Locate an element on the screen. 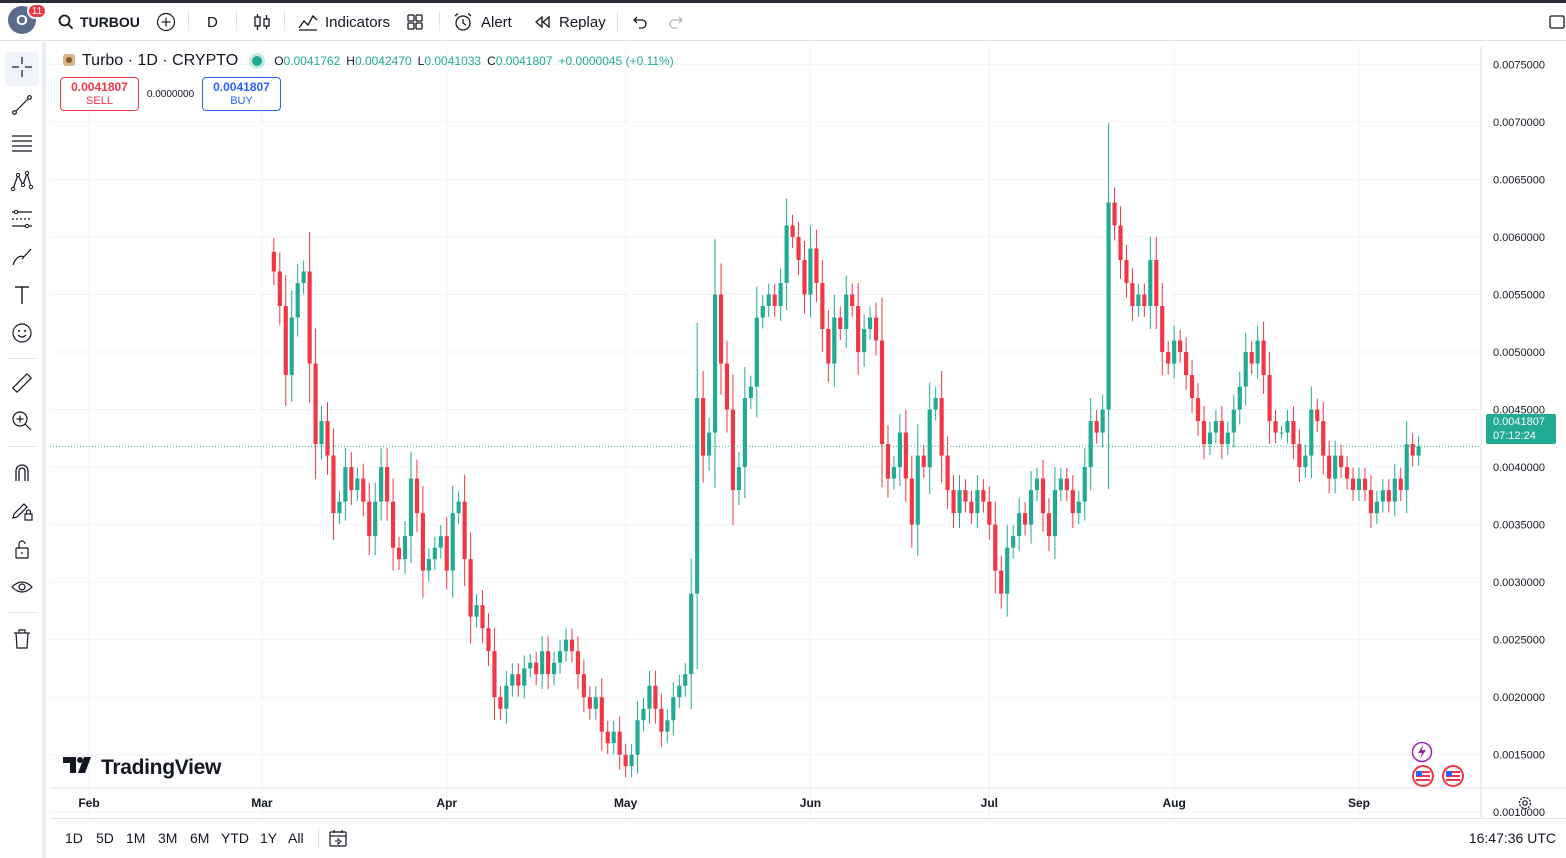 This screenshot has height=858, width=1566. spread-value: 0.0000000 is located at coordinates (170, 94).